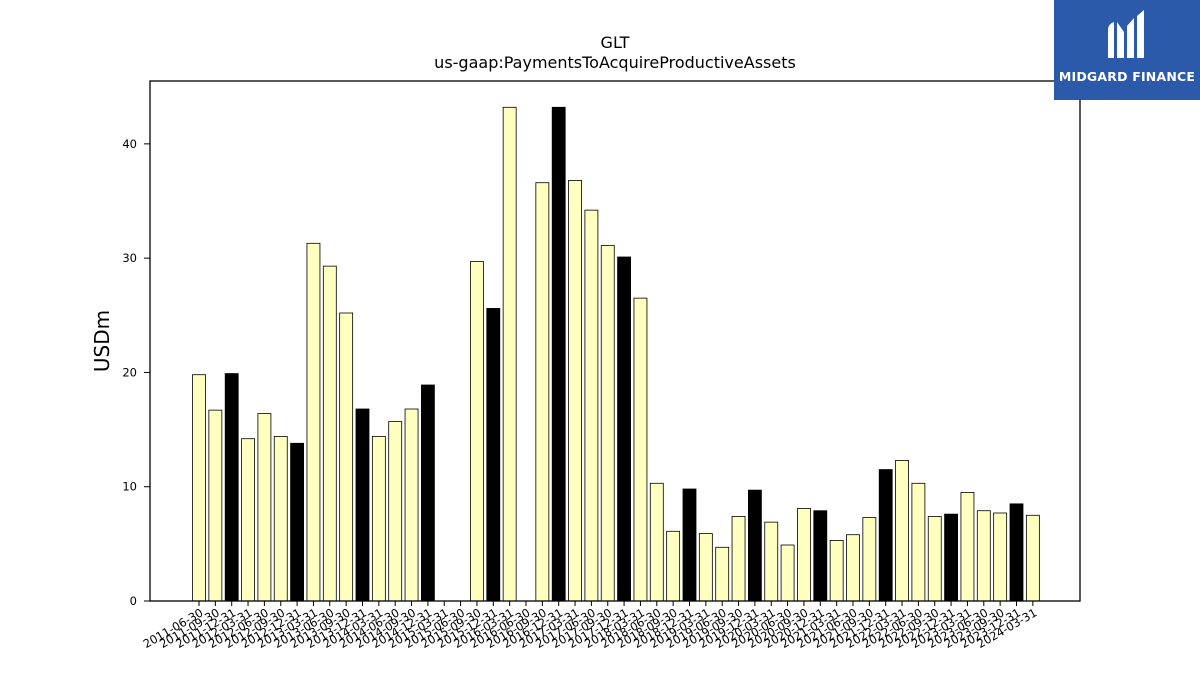 This screenshot has width=1200, height=675. I want to click on y-tick-label: 10, so click(129, 487).